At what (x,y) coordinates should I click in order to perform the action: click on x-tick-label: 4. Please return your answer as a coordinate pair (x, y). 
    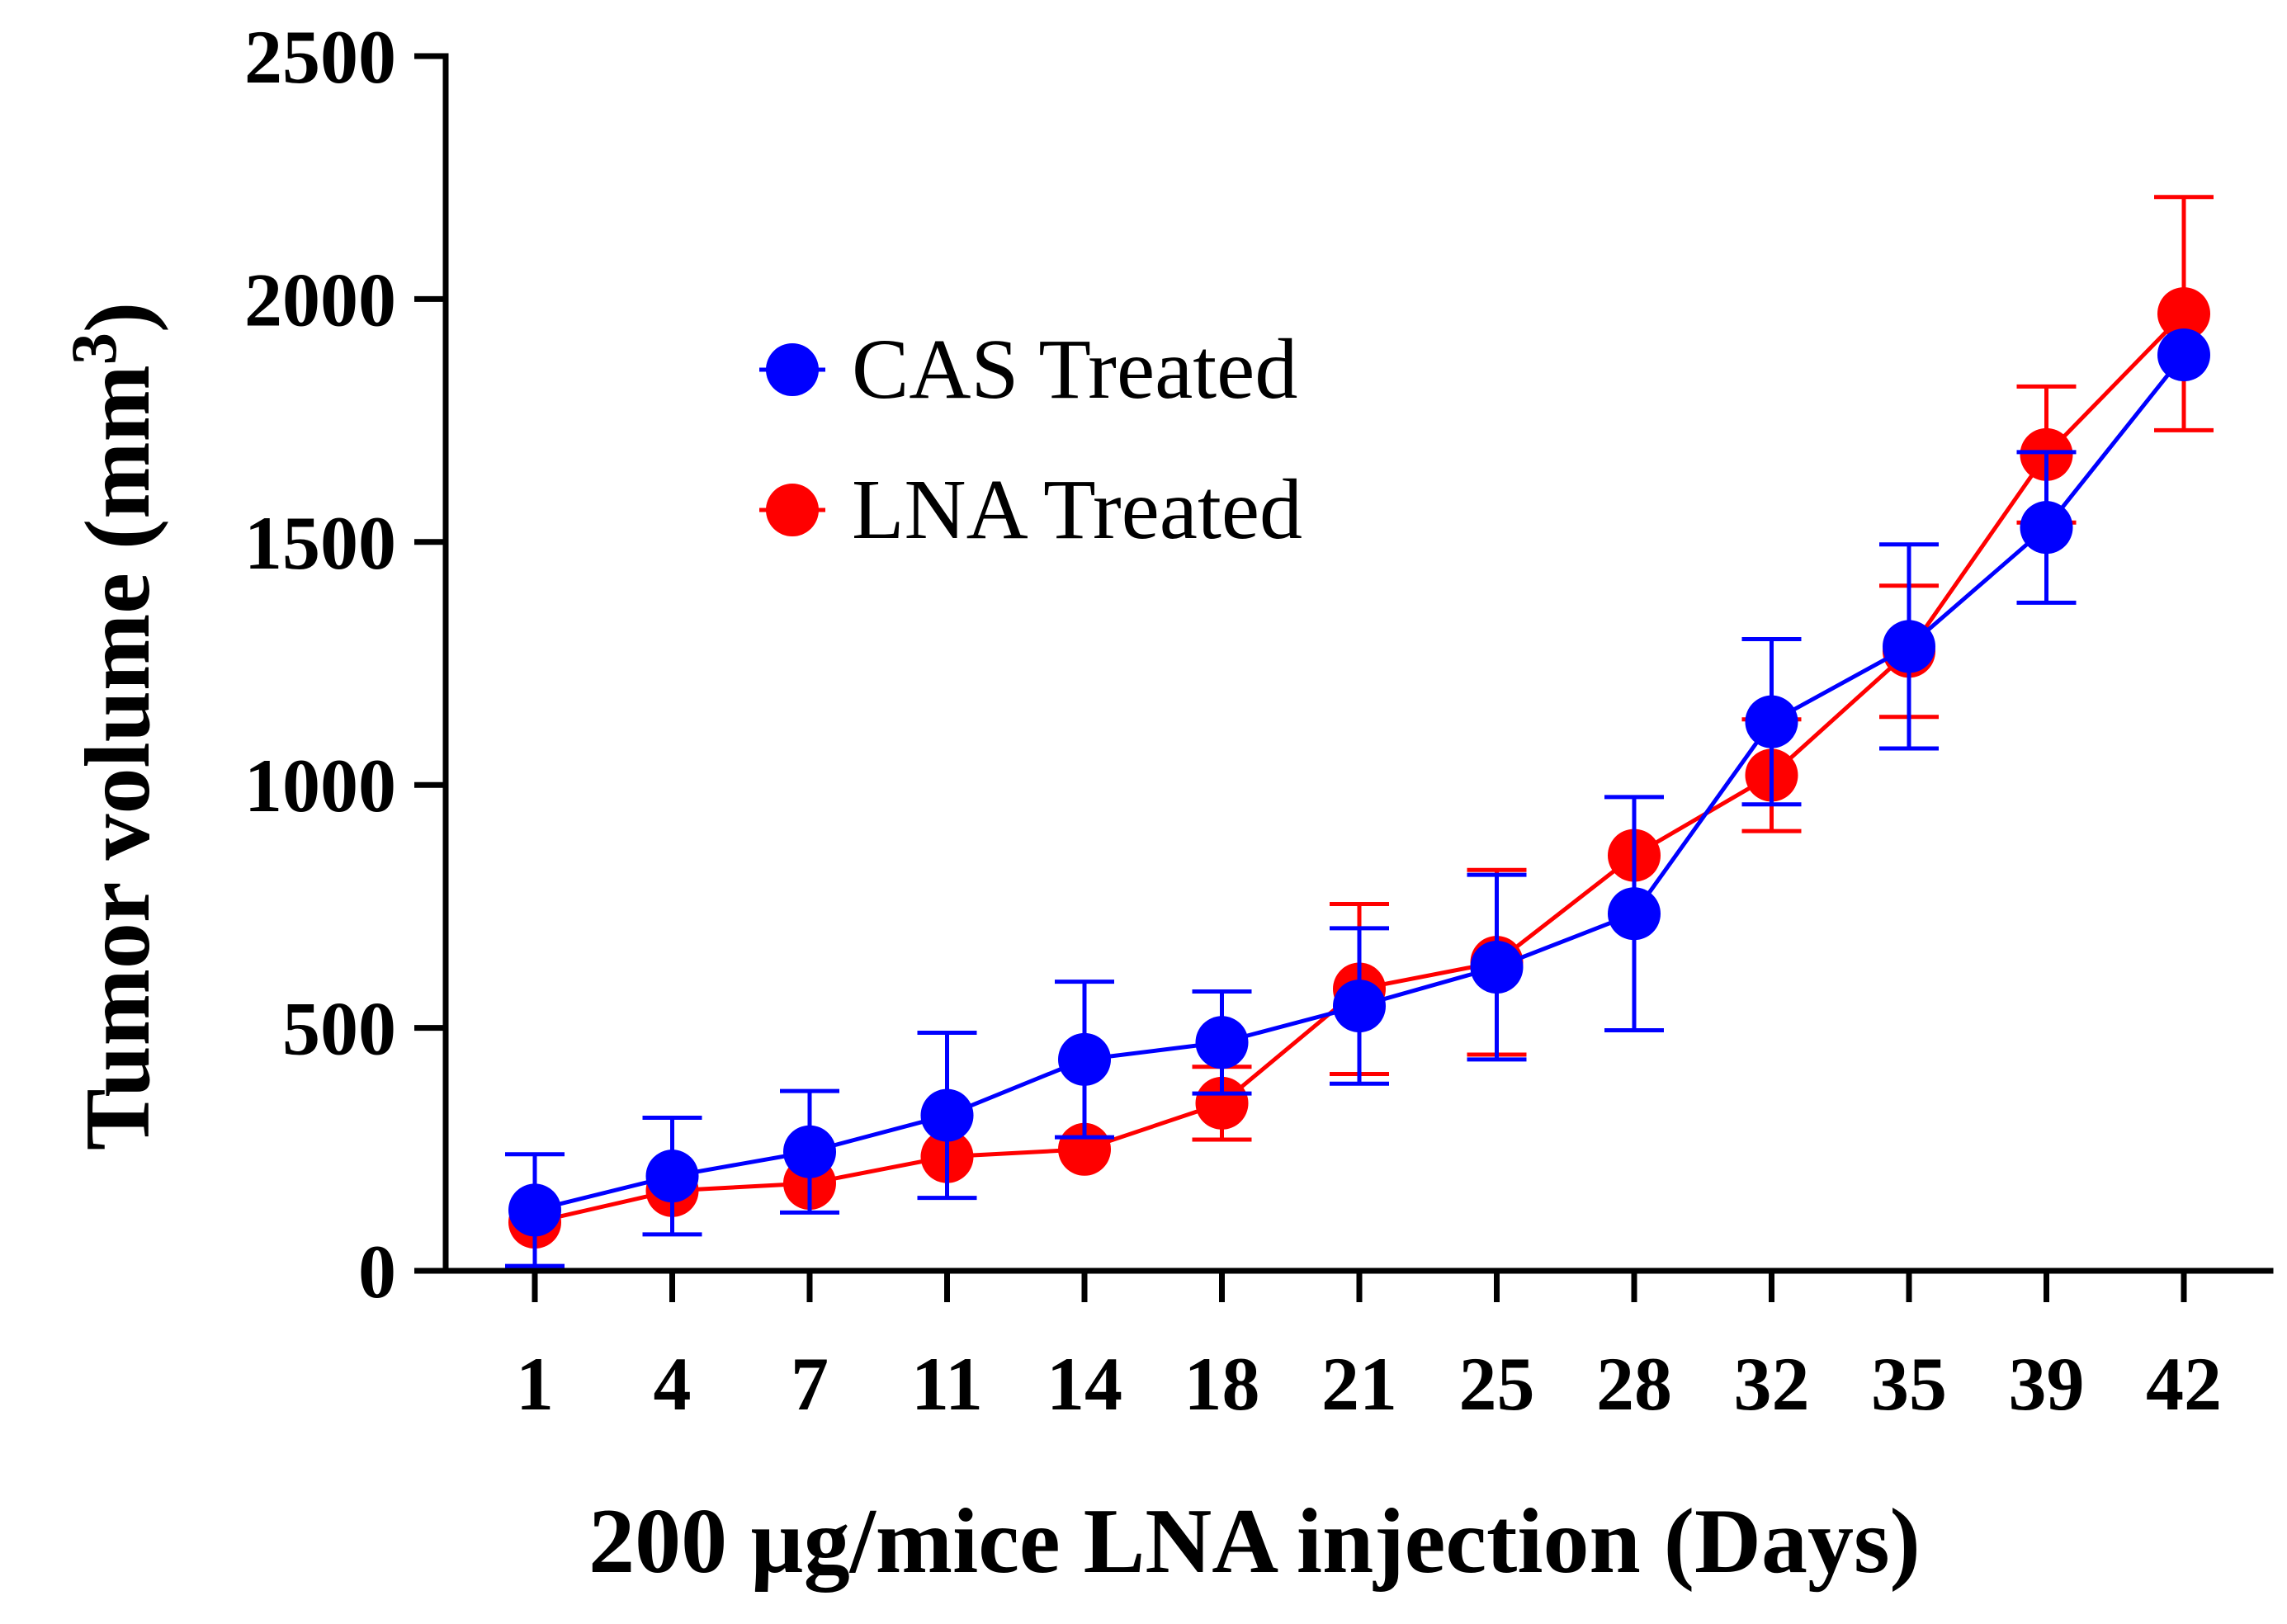
    Looking at the image, I should click on (673, 1384).